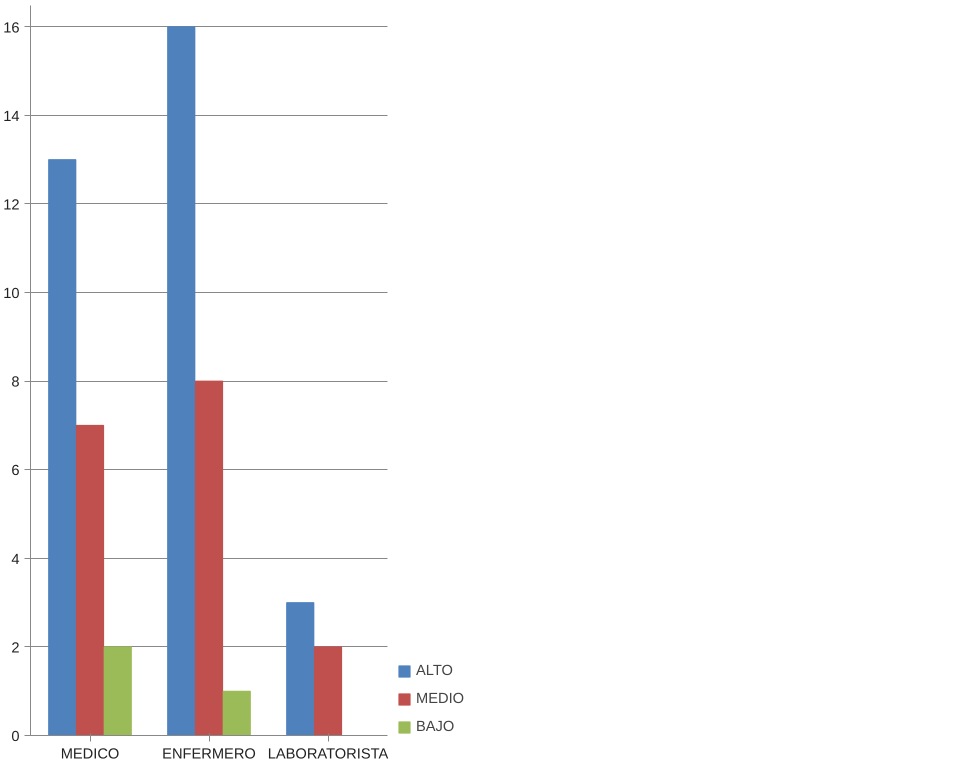  I want to click on y-tick-label: 0, so click(15, 737).